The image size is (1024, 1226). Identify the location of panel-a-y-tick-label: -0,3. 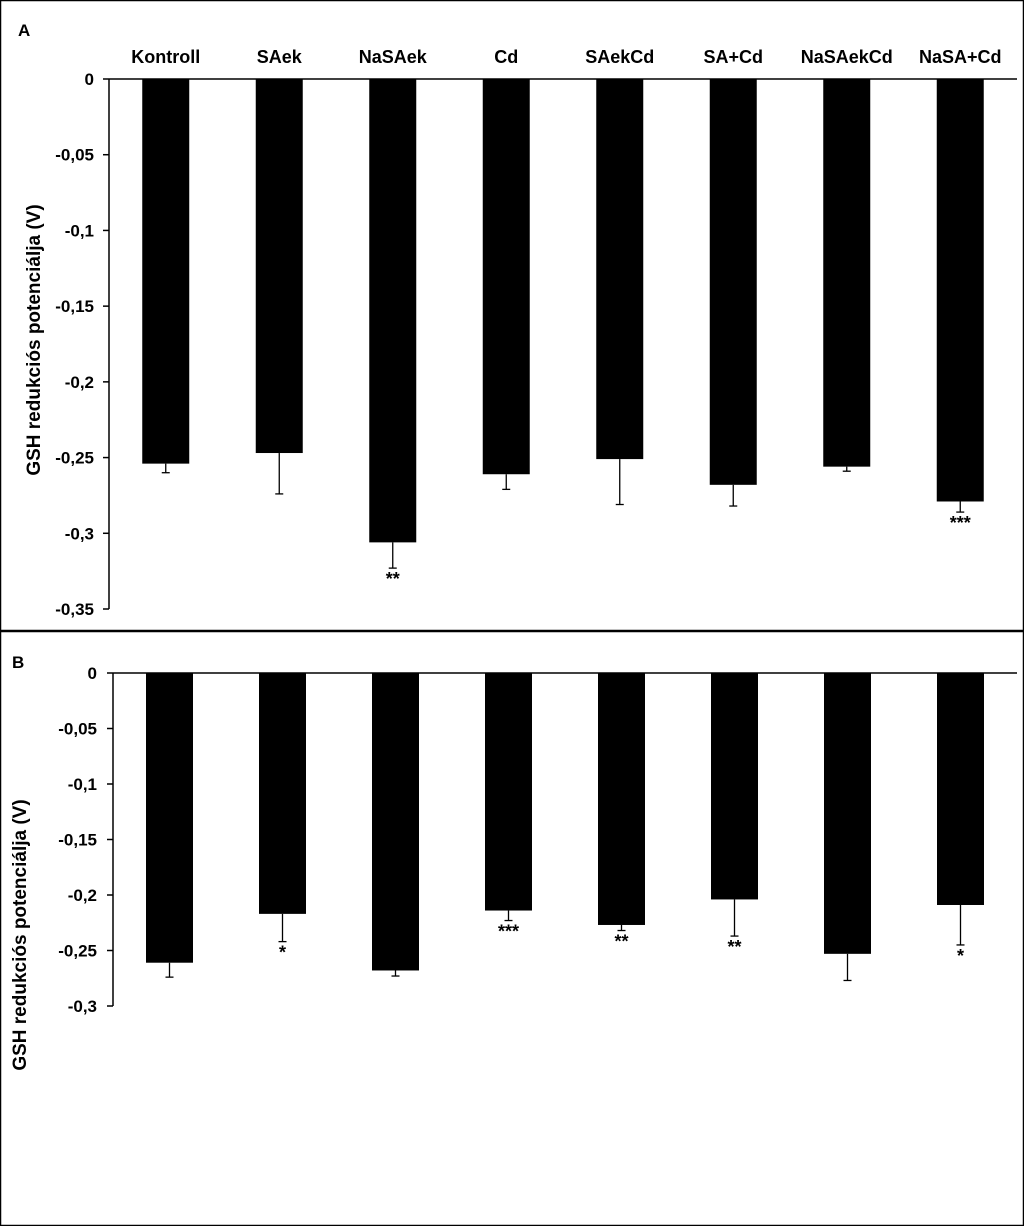
(79, 533).